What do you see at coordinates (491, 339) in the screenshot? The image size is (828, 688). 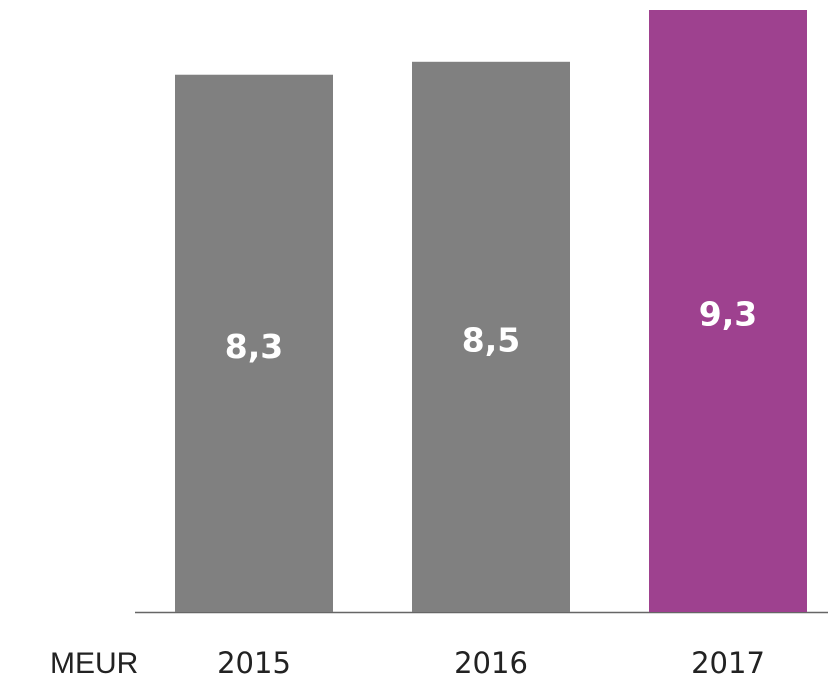 I see `value-label: 8,5` at bounding box center [491, 339].